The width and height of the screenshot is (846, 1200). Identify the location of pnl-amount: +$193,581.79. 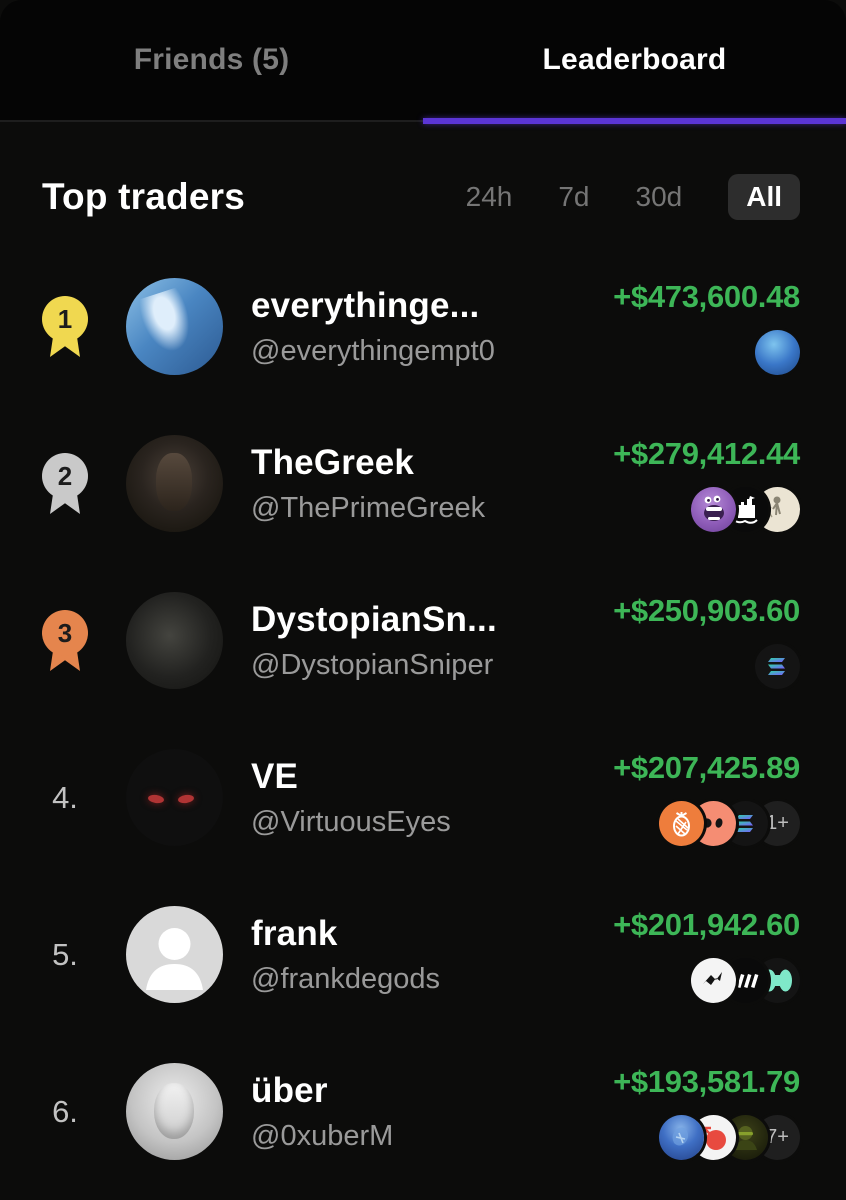
(706, 1081).